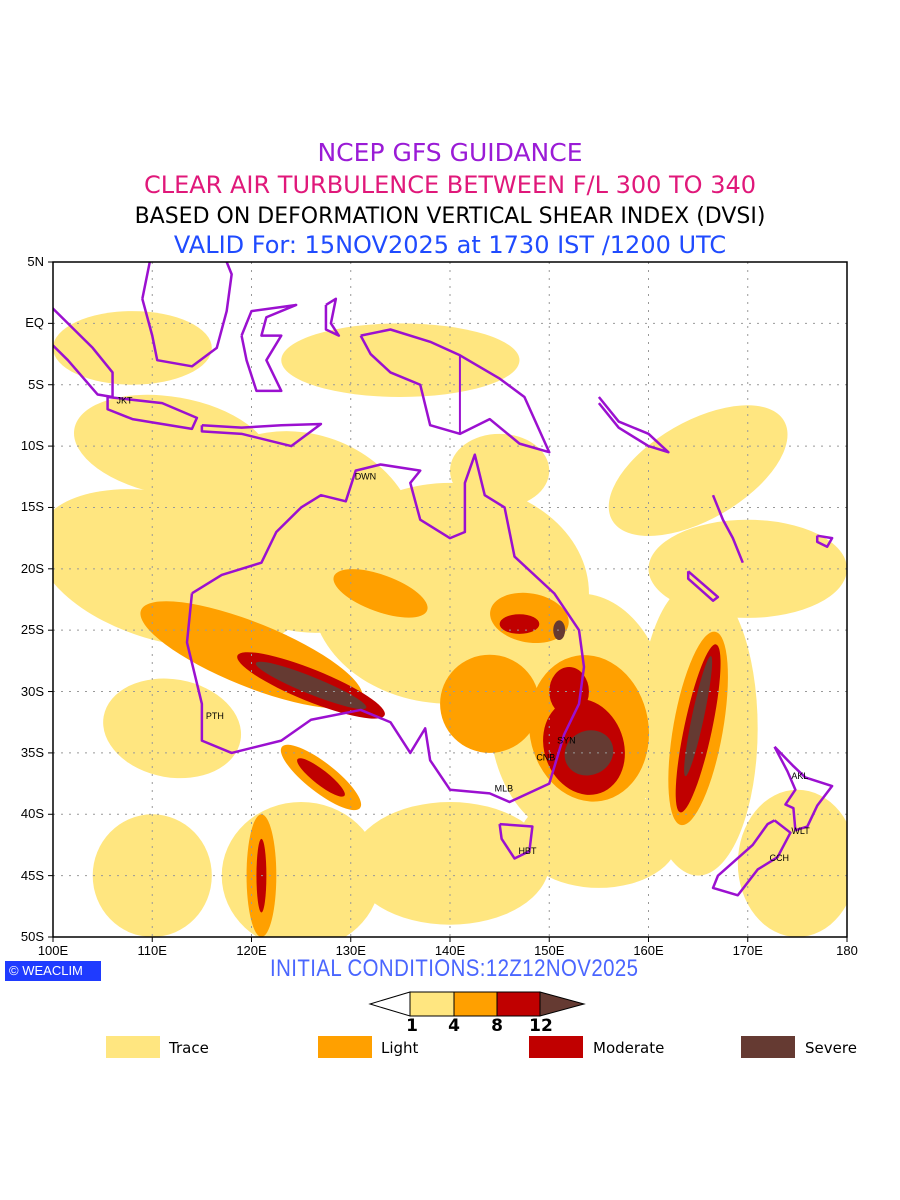 The height and width of the screenshot is (1200, 900). Describe the element at coordinates (269, 348) in the screenshot. I see `coastline-sulawesi` at that location.